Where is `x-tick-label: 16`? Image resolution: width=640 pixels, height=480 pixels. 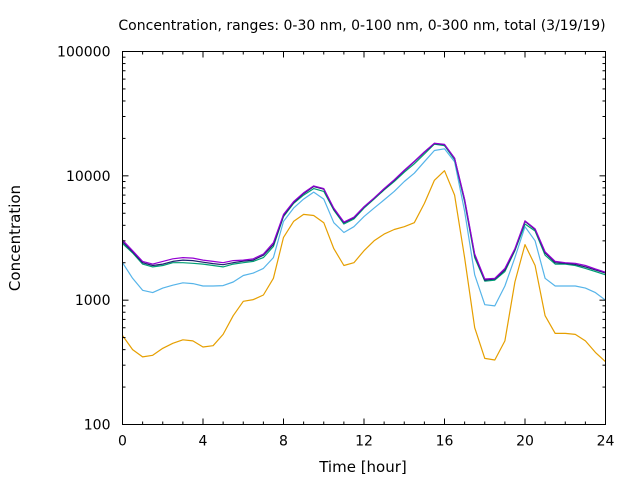 x-tick-label: 16 is located at coordinates (445, 442).